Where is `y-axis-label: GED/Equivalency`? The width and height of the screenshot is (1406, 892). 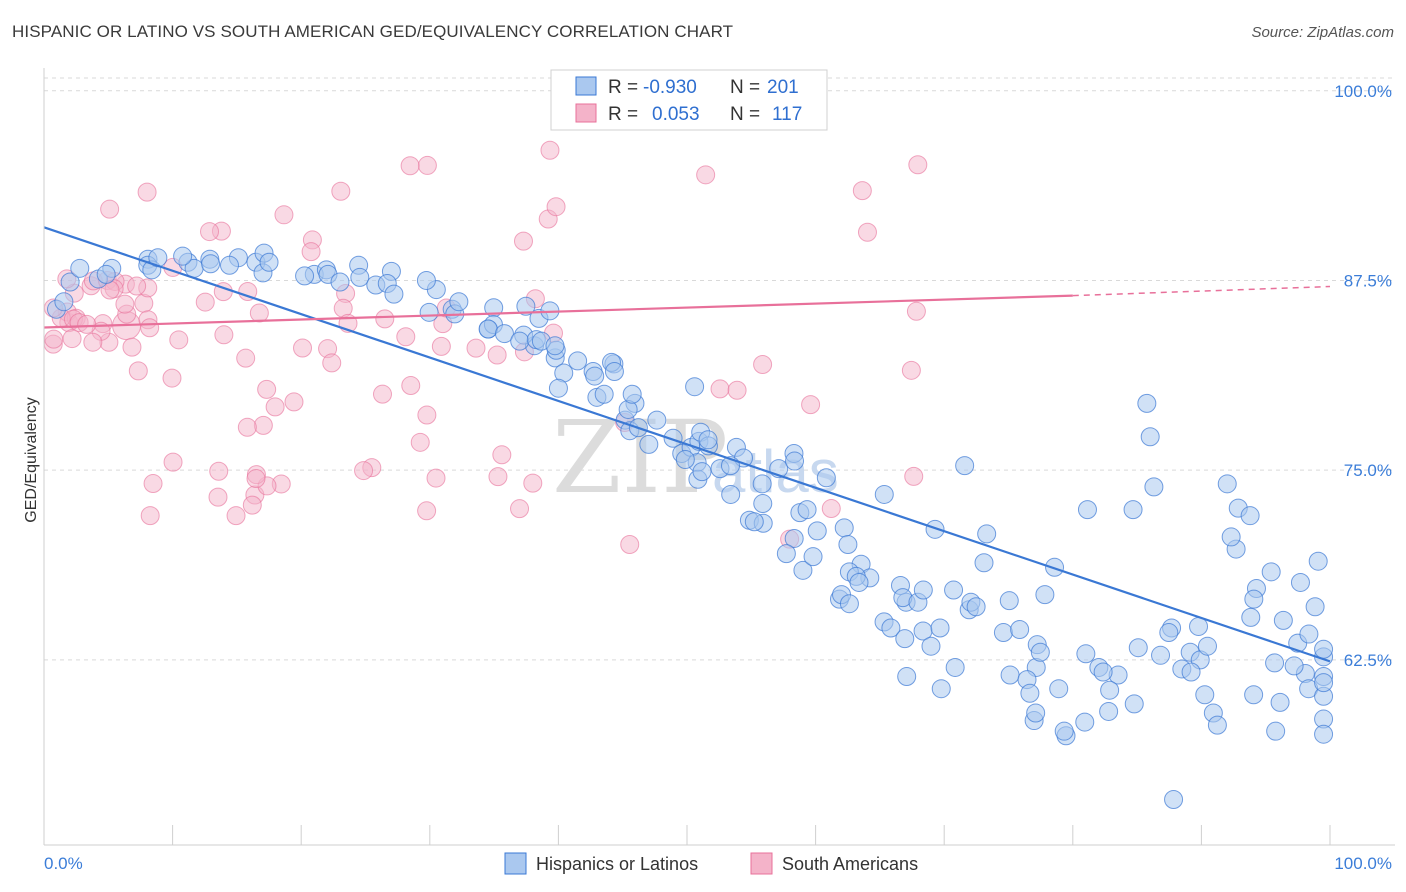
y-axis-label: GED/Equivalency is located at coordinates (31, 459).